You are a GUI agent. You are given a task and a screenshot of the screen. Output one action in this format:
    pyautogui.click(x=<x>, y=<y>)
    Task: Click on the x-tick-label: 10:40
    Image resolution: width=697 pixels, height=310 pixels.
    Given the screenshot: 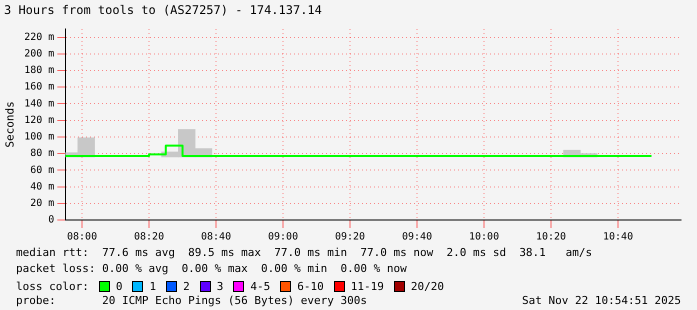 What is the action you would take?
    pyautogui.click(x=618, y=237)
    